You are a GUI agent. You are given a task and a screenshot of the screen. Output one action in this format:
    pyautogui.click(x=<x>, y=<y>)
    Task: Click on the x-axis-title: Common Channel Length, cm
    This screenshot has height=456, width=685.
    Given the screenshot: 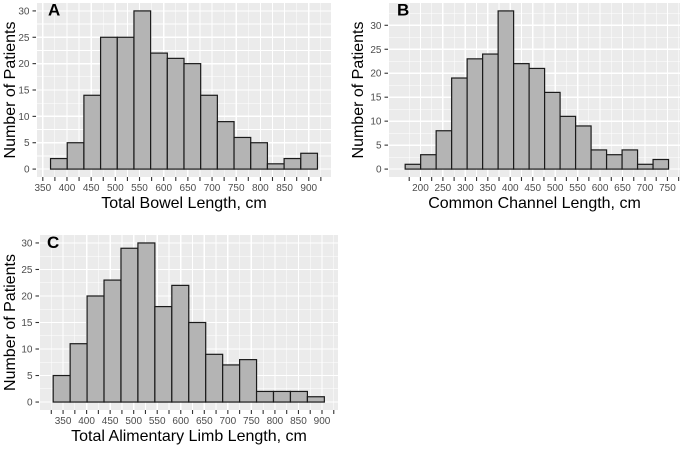 What is the action you would take?
    pyautogui.click(x=534, y=203)
    